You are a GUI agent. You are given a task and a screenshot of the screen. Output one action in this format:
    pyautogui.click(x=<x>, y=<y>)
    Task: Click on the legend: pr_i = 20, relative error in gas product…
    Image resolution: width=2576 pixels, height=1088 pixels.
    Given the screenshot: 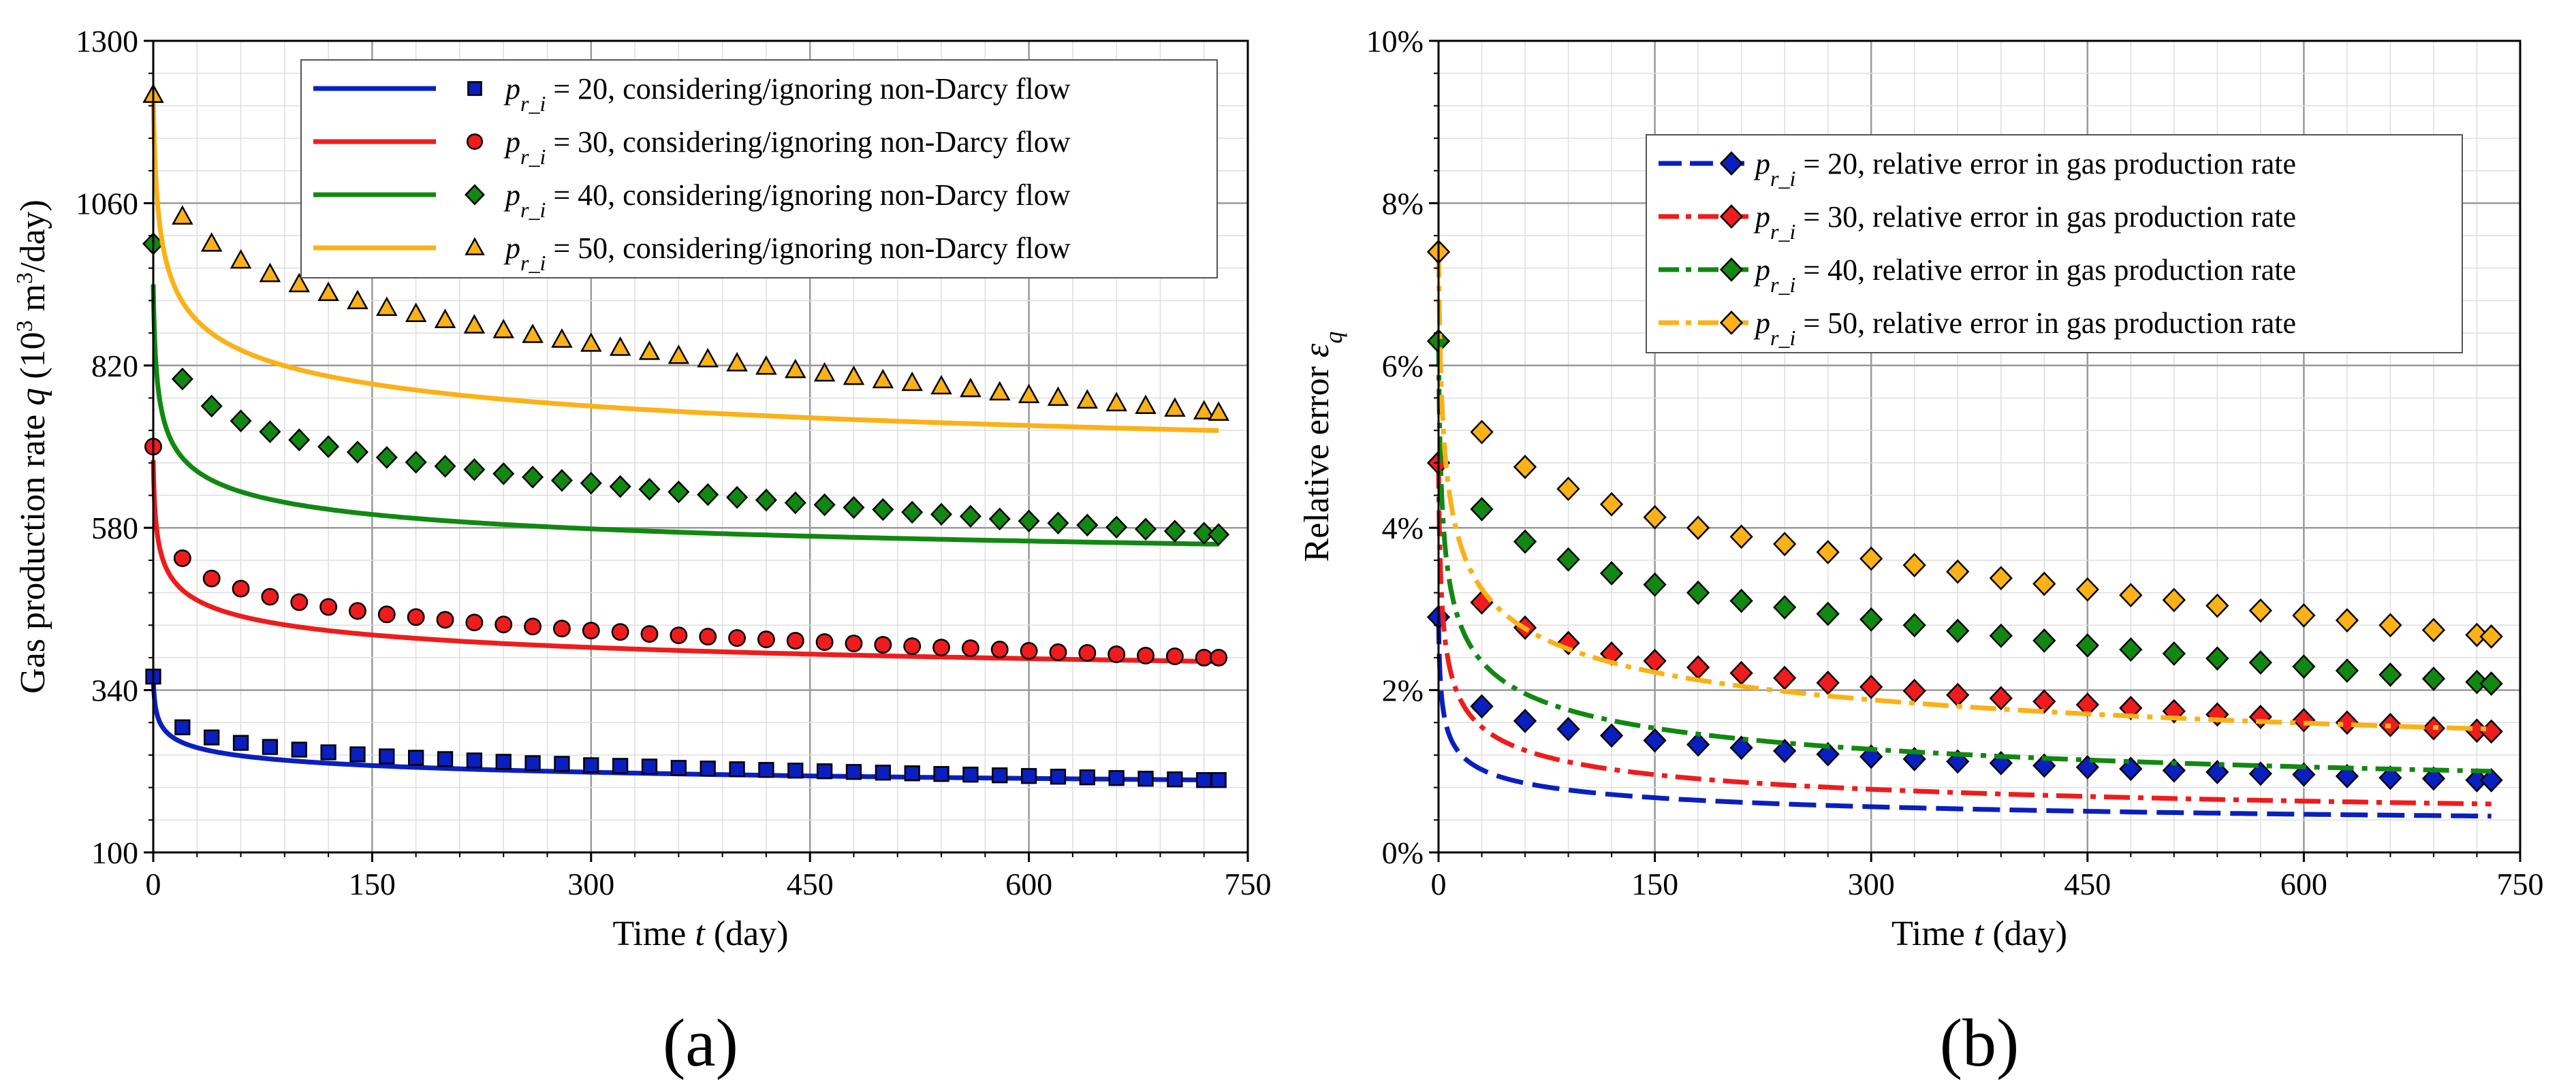 What is the action you would take?
    pyautogui.click(x=2054, y=243)
    